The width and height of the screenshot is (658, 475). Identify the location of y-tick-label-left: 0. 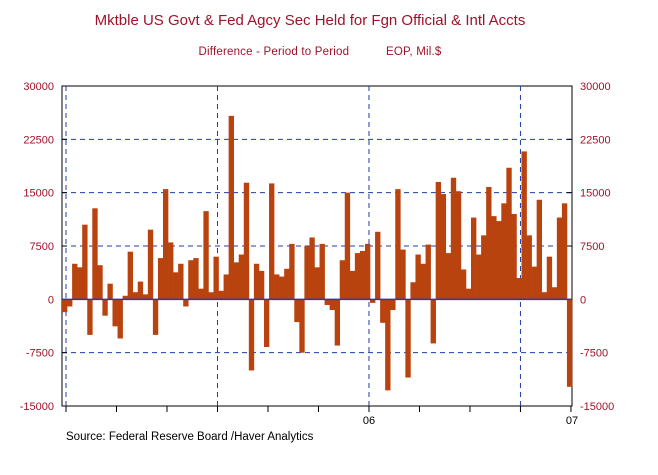
(51, 300).